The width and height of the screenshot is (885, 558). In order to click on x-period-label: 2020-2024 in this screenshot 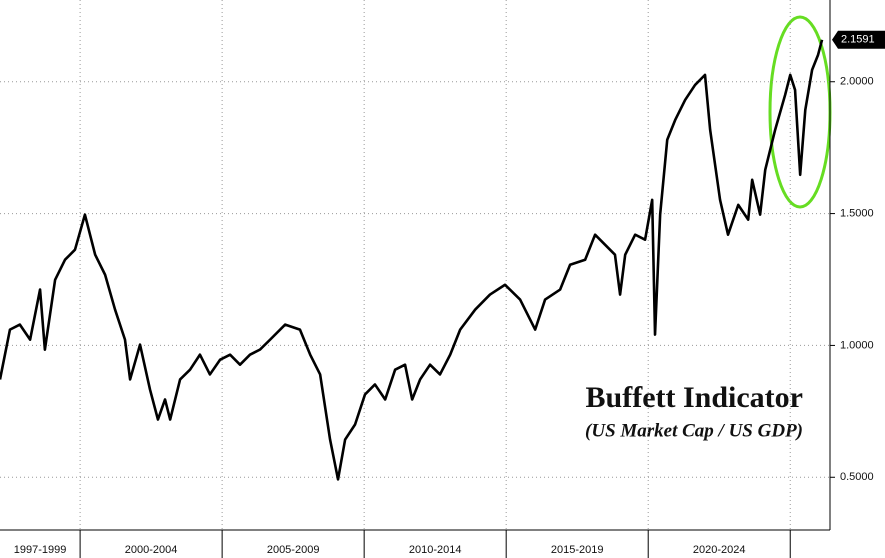, I will do `click(719, 550)`.